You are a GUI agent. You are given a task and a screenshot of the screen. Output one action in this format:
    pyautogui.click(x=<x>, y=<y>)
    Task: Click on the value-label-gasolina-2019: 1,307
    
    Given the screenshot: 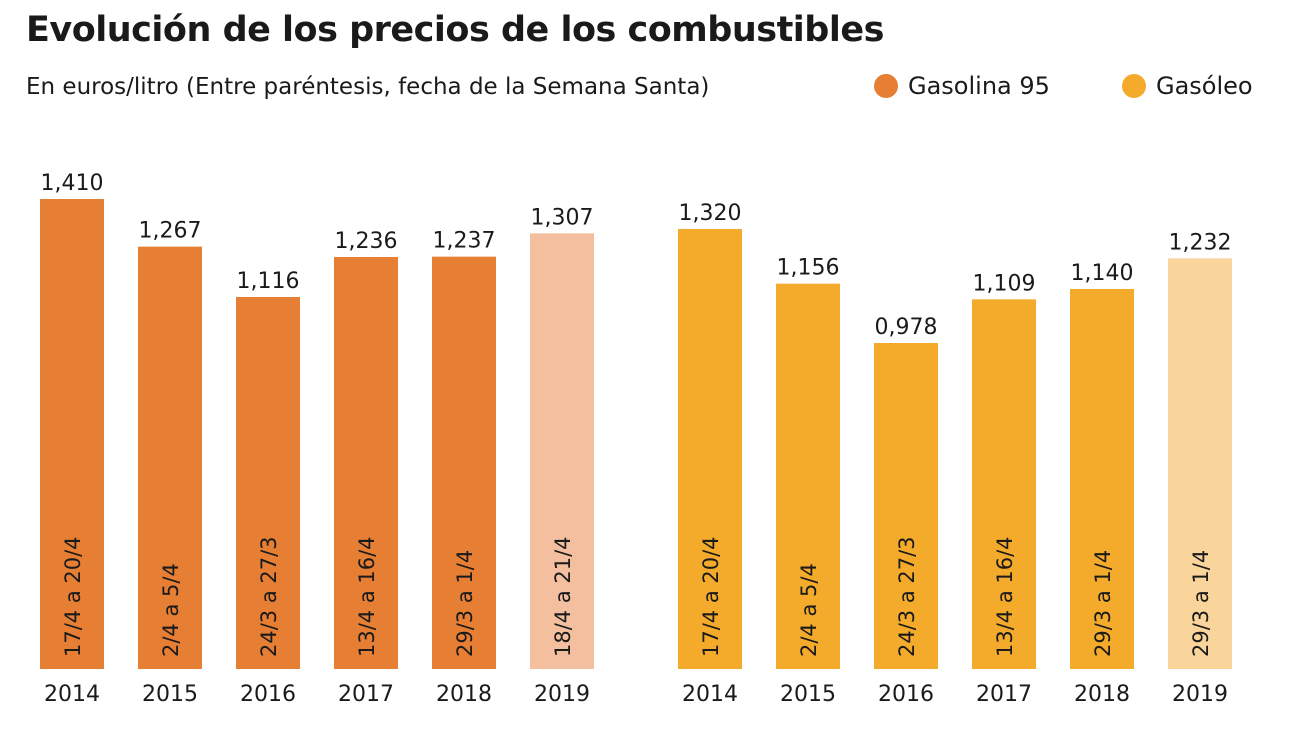 What is the action you would take?
    pyautogui.click(x=562, y=217)
    